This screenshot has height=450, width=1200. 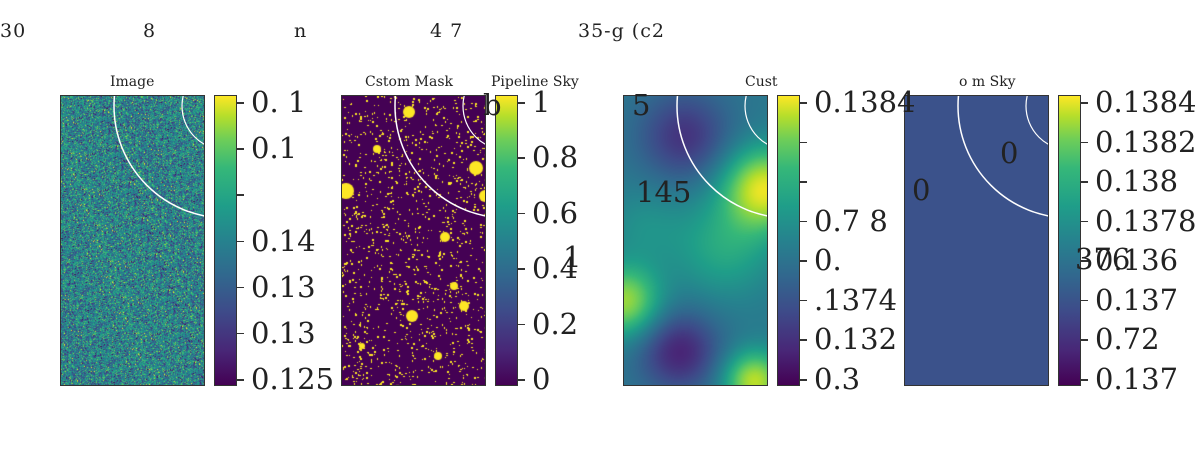 I want to click on colorbar-tick-label: 0.136, so click(x=1137, y=260).